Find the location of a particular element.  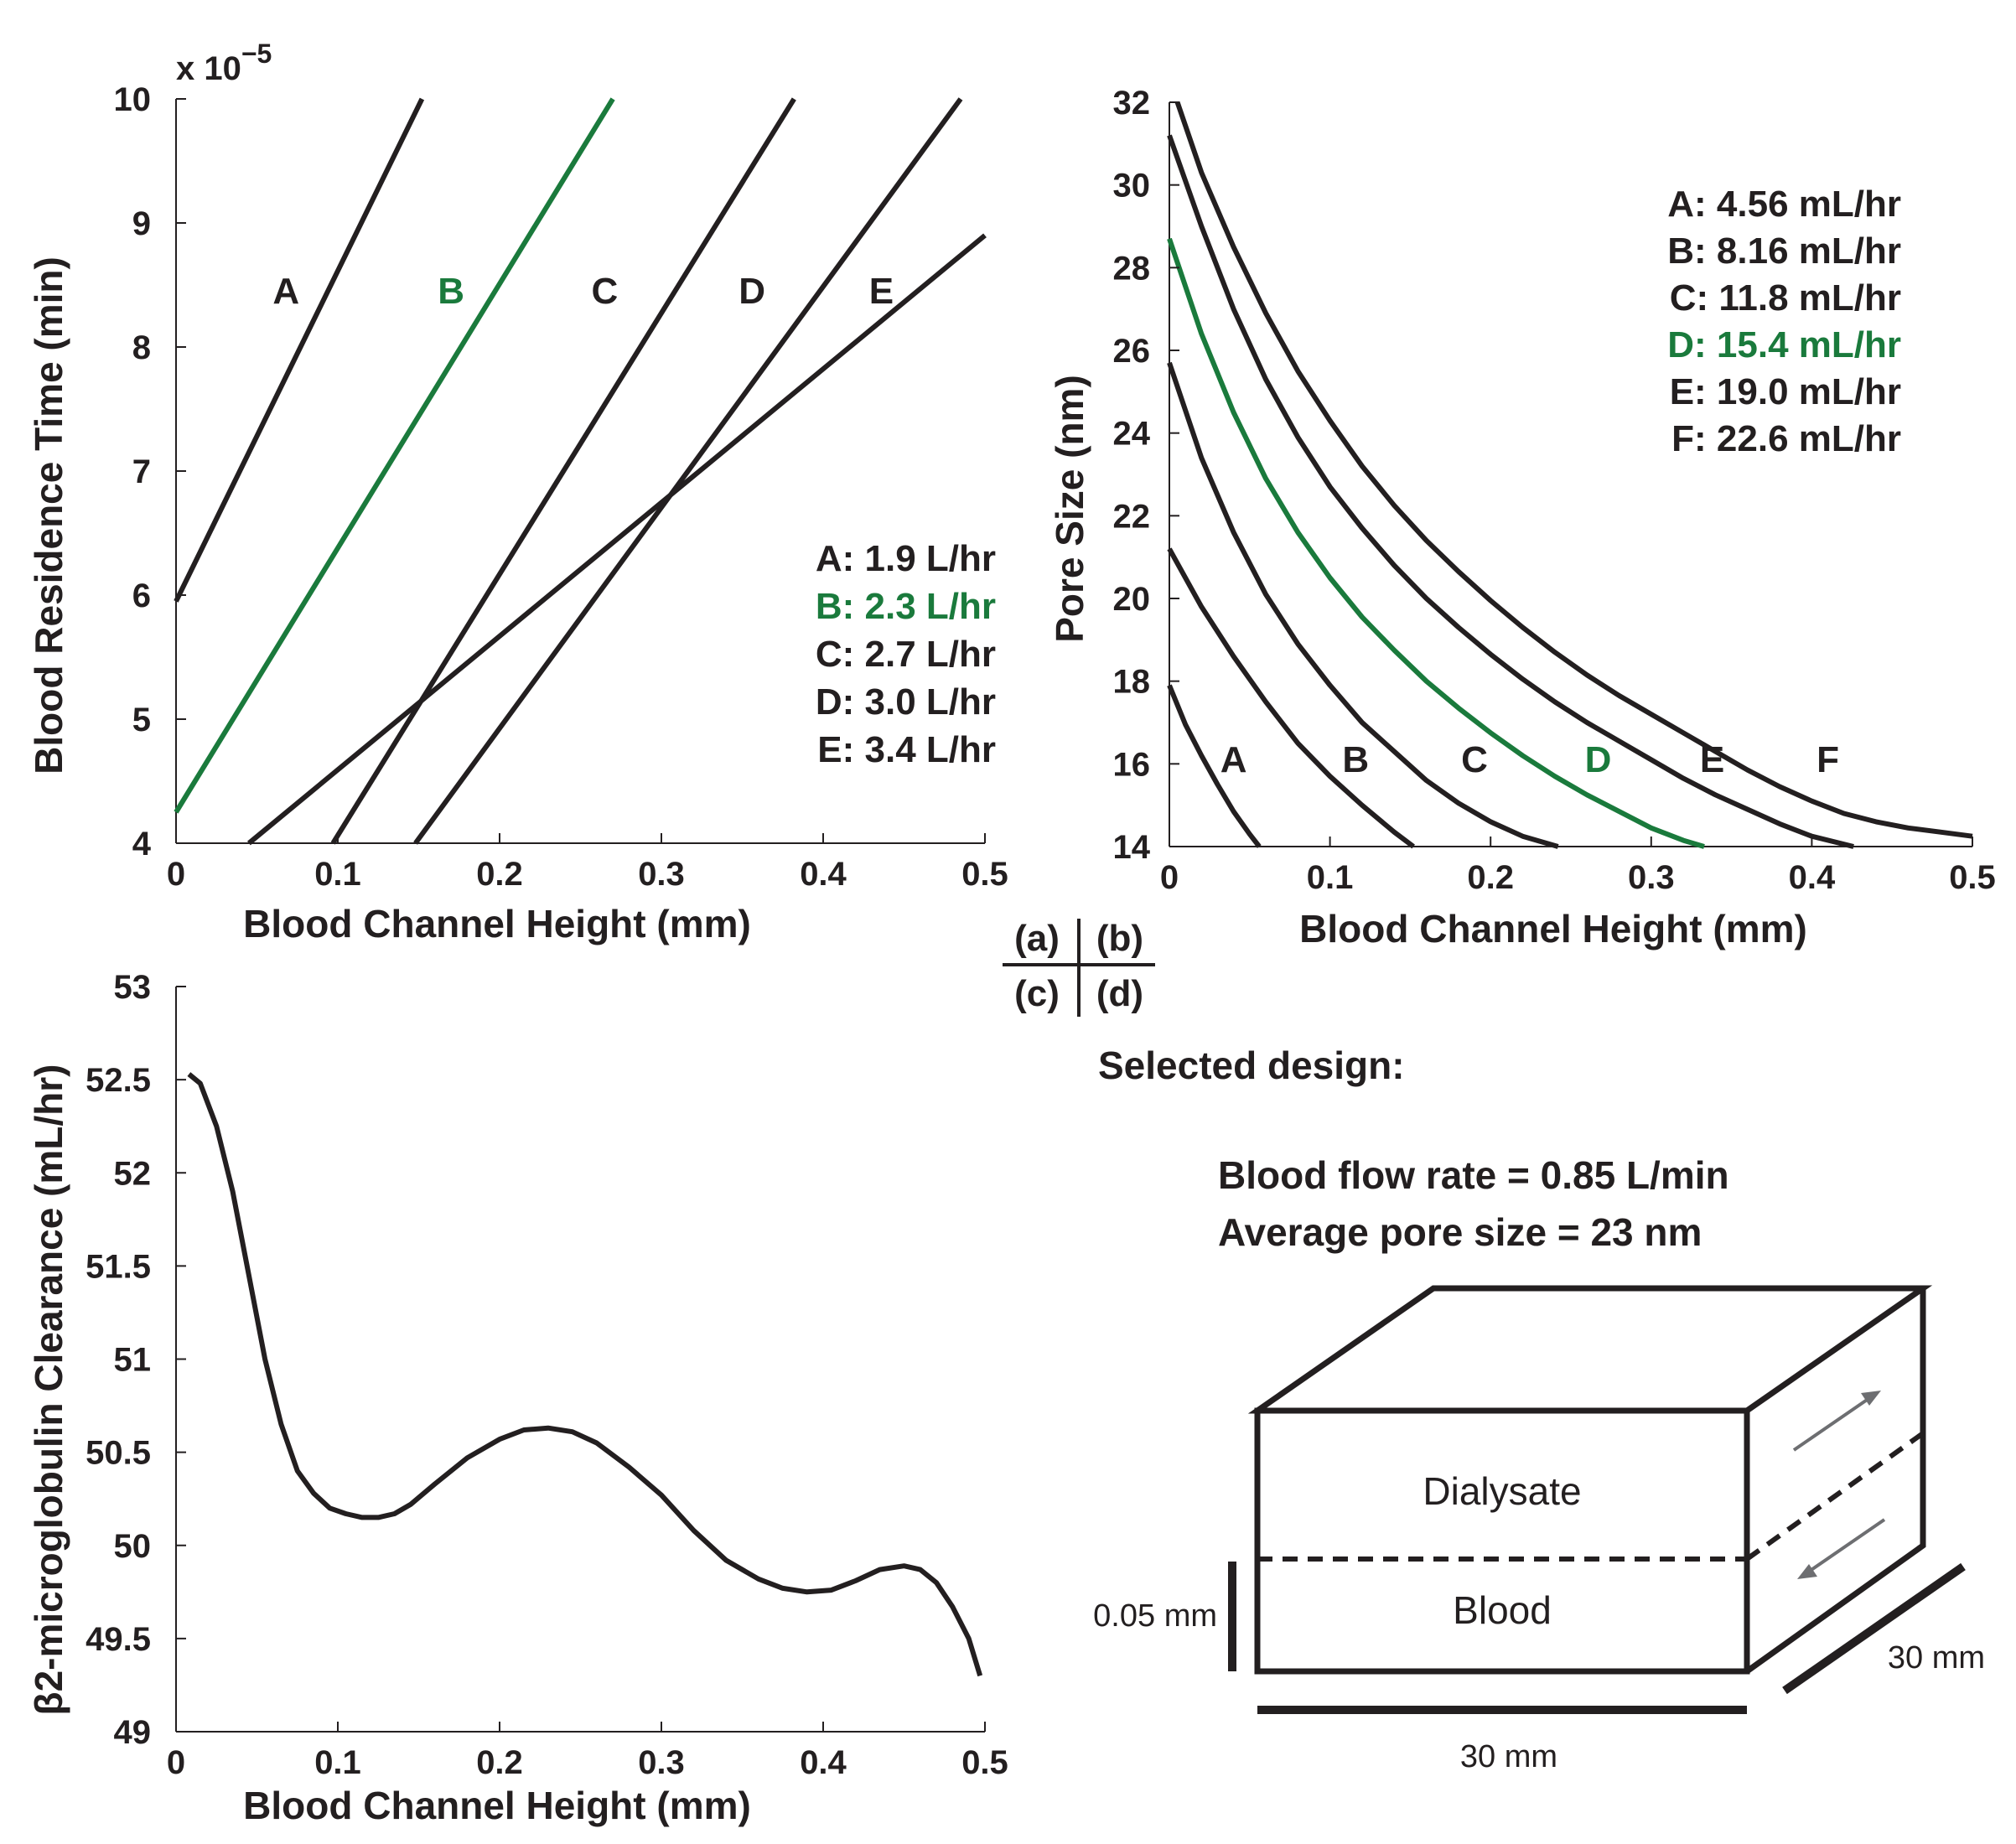

panel-a-legend-entry-d: D: 3.0 L/hr is located at coordinates (906, 702).